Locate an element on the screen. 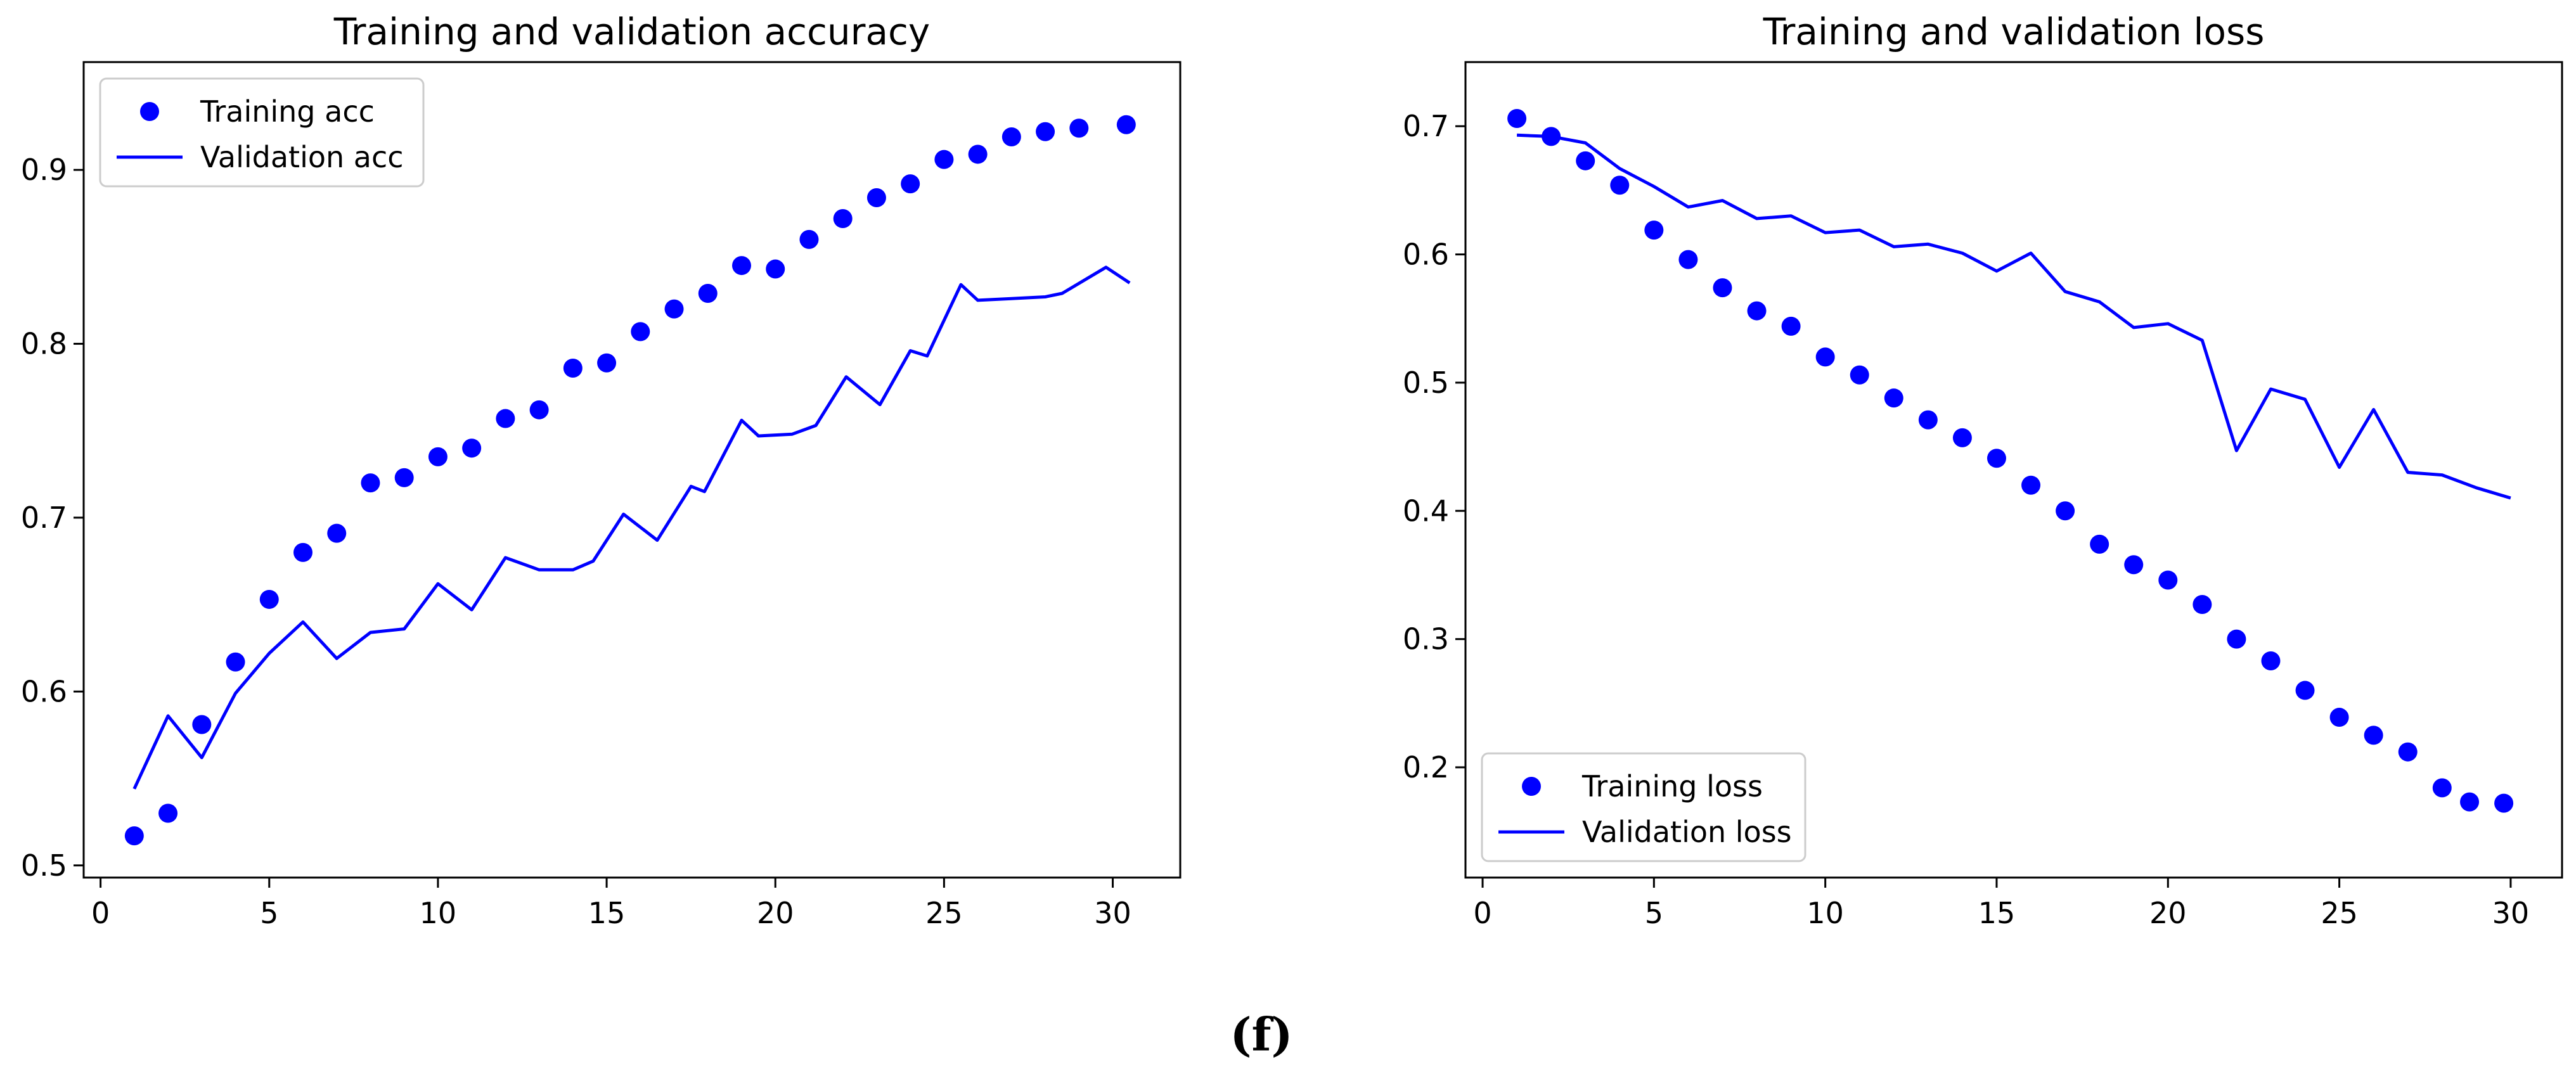 This screenshot has height=1074, width=2576. y-tick-label: 0.2 is located at coordinates (1426, 767).